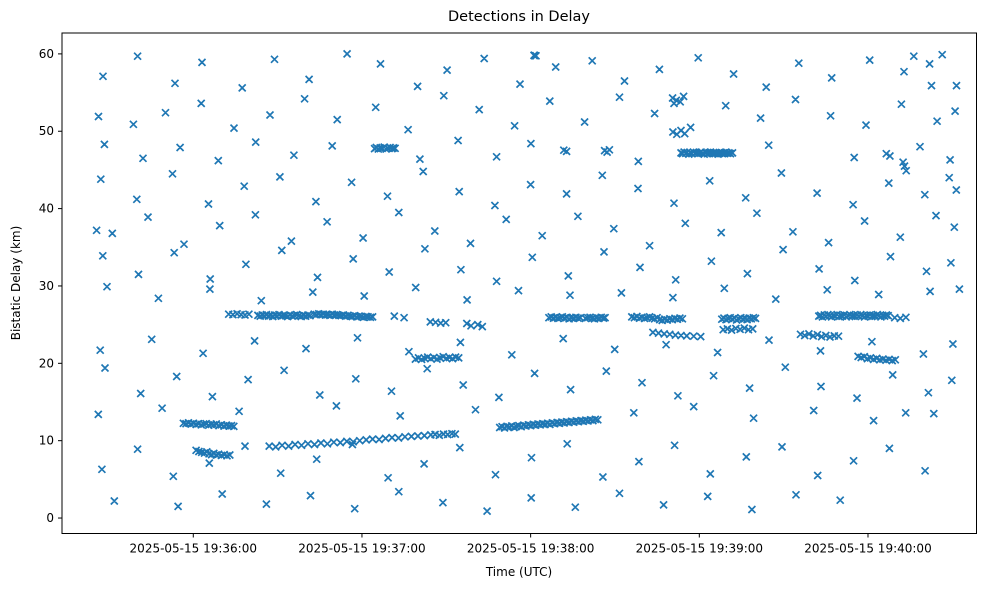 The width and height of the screenshot is (989, 590). Describe the element at coordinates (867, 549) in the screenshot. I see `x-tick-label: 2025-05-15 19:40:00` at that location.